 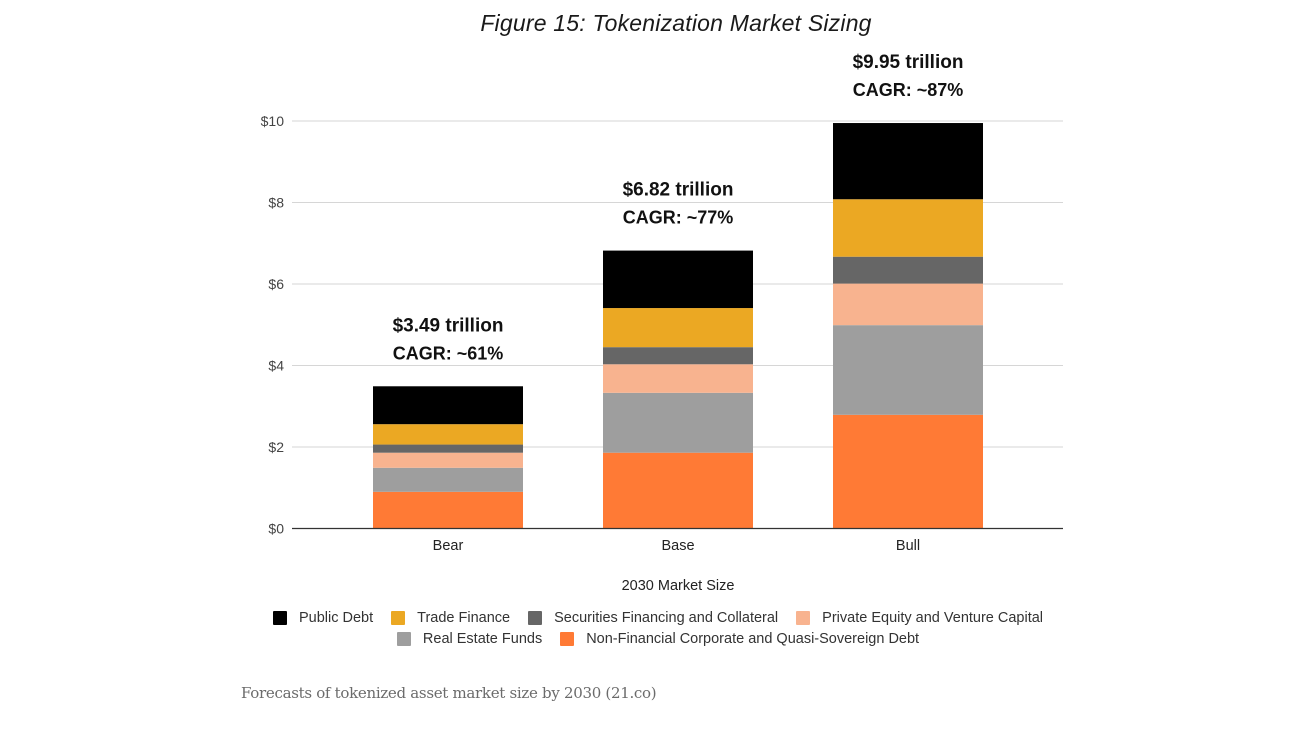 What do you see at coordinates (448, 325) in the screenshot?
I see `total-annotation: $3.49 trillion` at bounding box center [448, 325].